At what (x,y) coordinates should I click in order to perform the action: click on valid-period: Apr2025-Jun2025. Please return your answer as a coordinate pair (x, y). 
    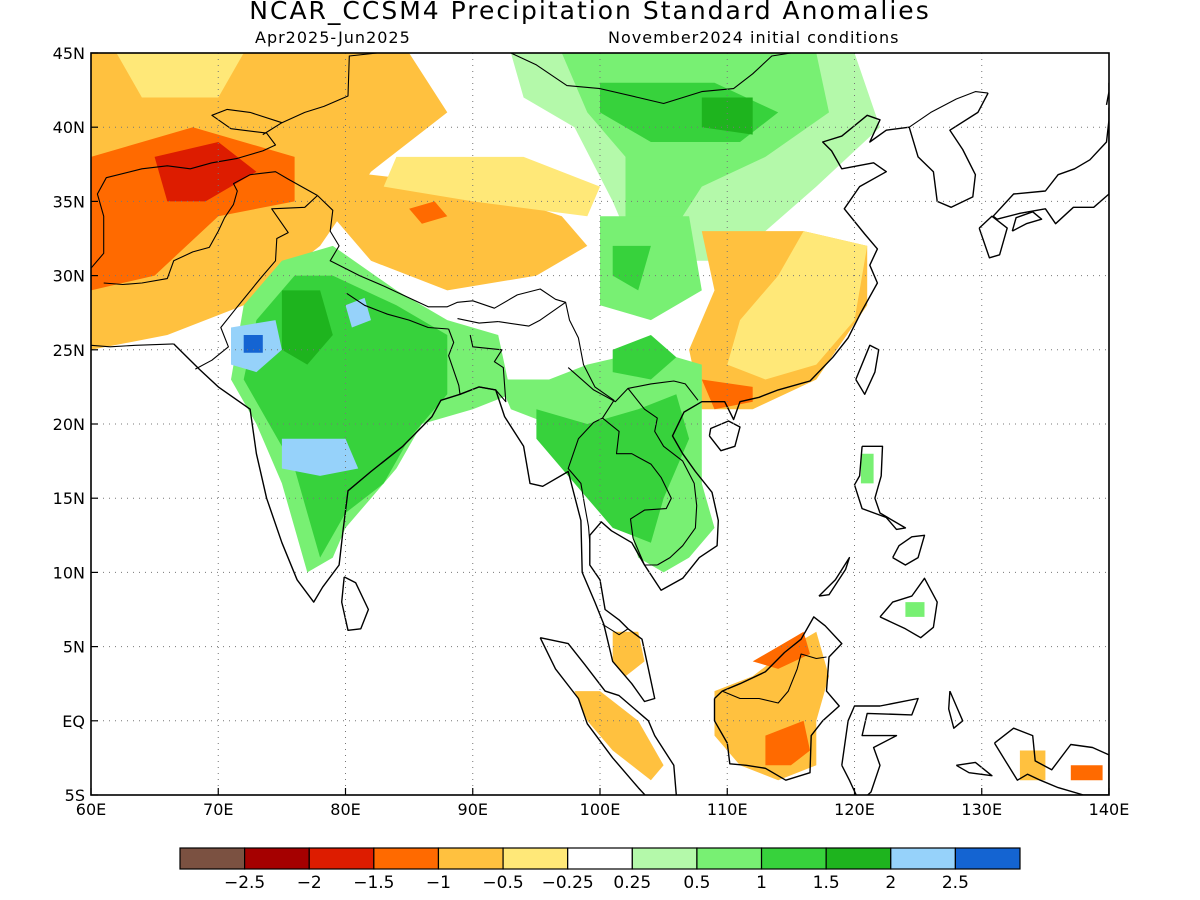
    Looking at the image, I should click on (333, 37).